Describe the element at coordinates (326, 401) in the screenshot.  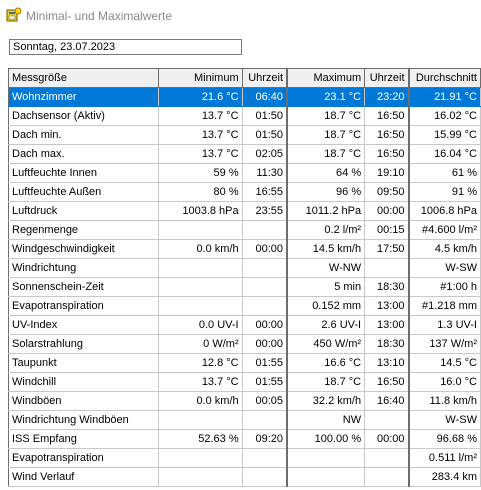
I see `cell-maximum: 32.2 km/h` at that location.